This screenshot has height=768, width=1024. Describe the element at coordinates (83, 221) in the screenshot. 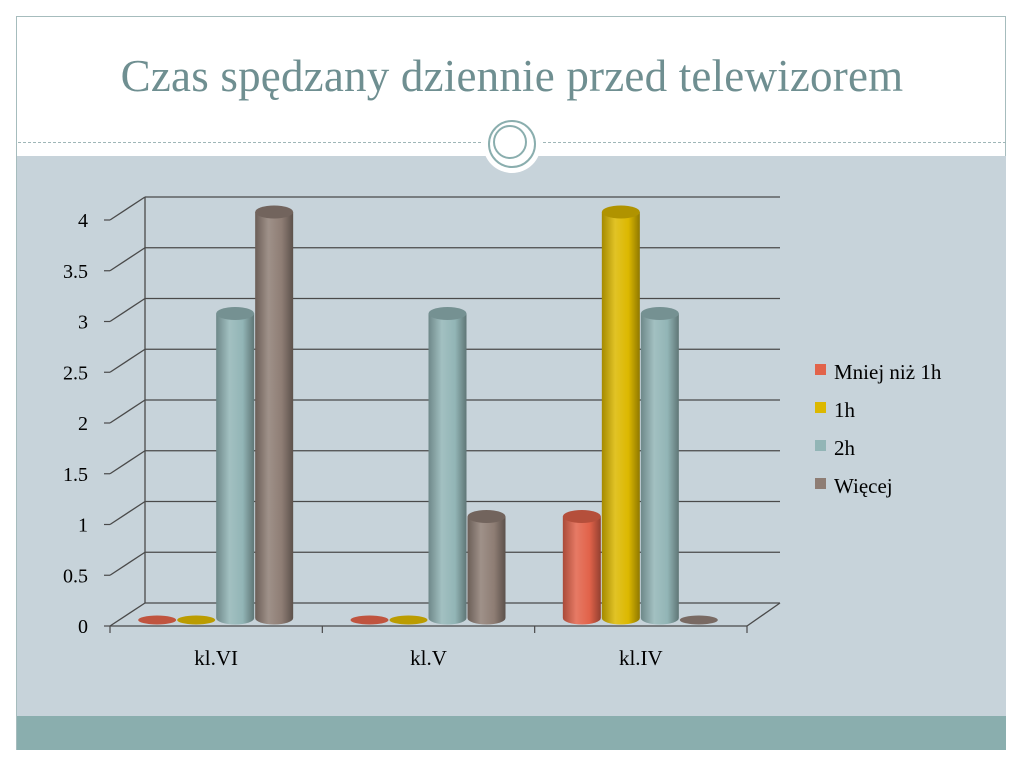

I see `y-tick-label: 4` at that location.